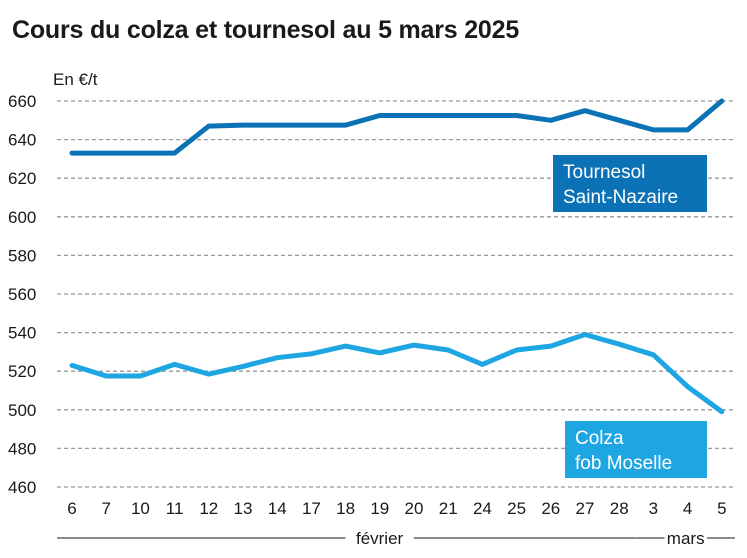 The height and width of the screenshot is (558, 747). Describe the element at coordinates (687, 508) in the screenshot. I see `x-tick-label: 4` at that location.